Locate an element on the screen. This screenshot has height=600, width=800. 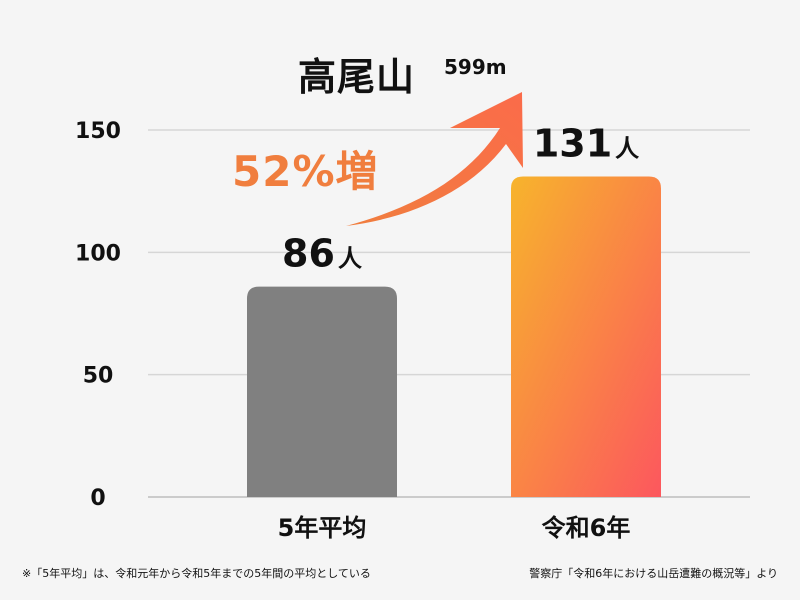
footnote: ※「5年平均」は、令和元年から令和5年までの5年間の平均としている is located at coordinates (196, 573).